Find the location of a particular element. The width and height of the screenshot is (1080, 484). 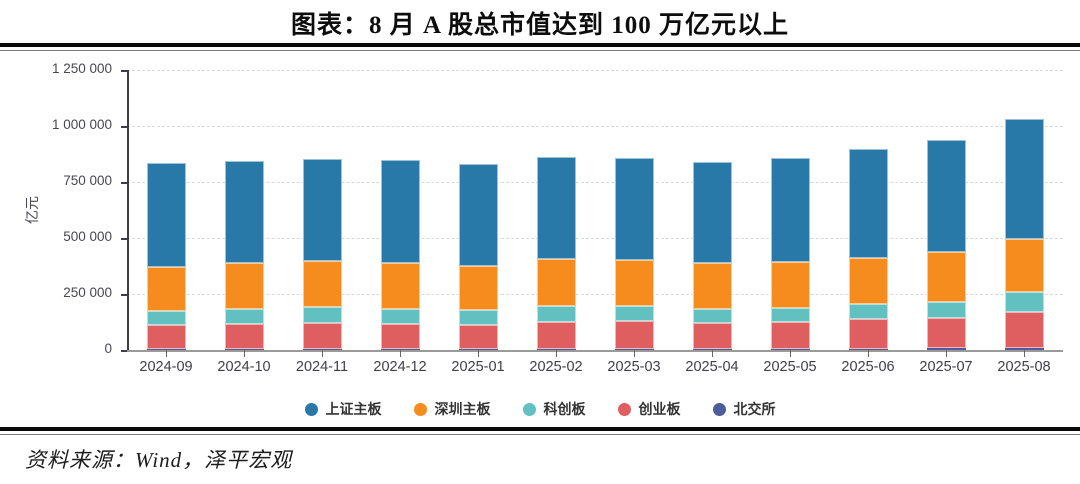

x-tick-label: 2025-05 is located at coordinates (790, 367).